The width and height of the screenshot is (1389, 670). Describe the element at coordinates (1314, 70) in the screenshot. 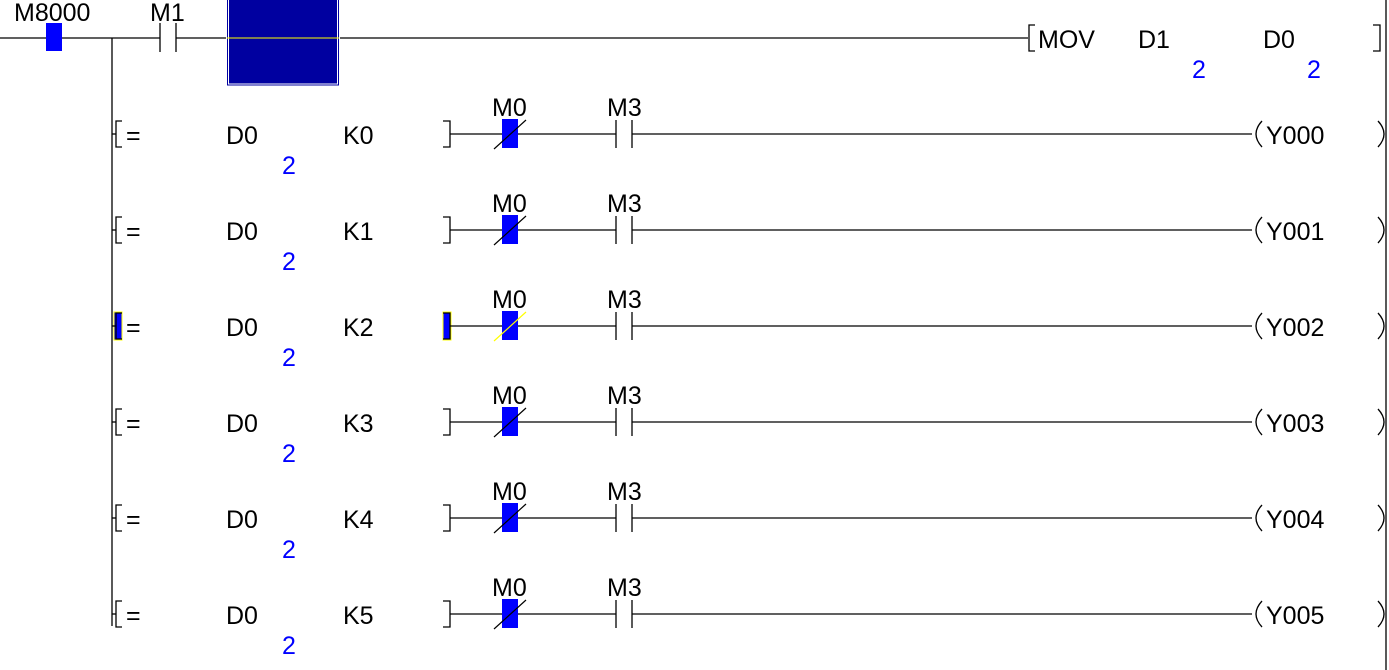

I see `dest-monitor-value: 2` at that location.